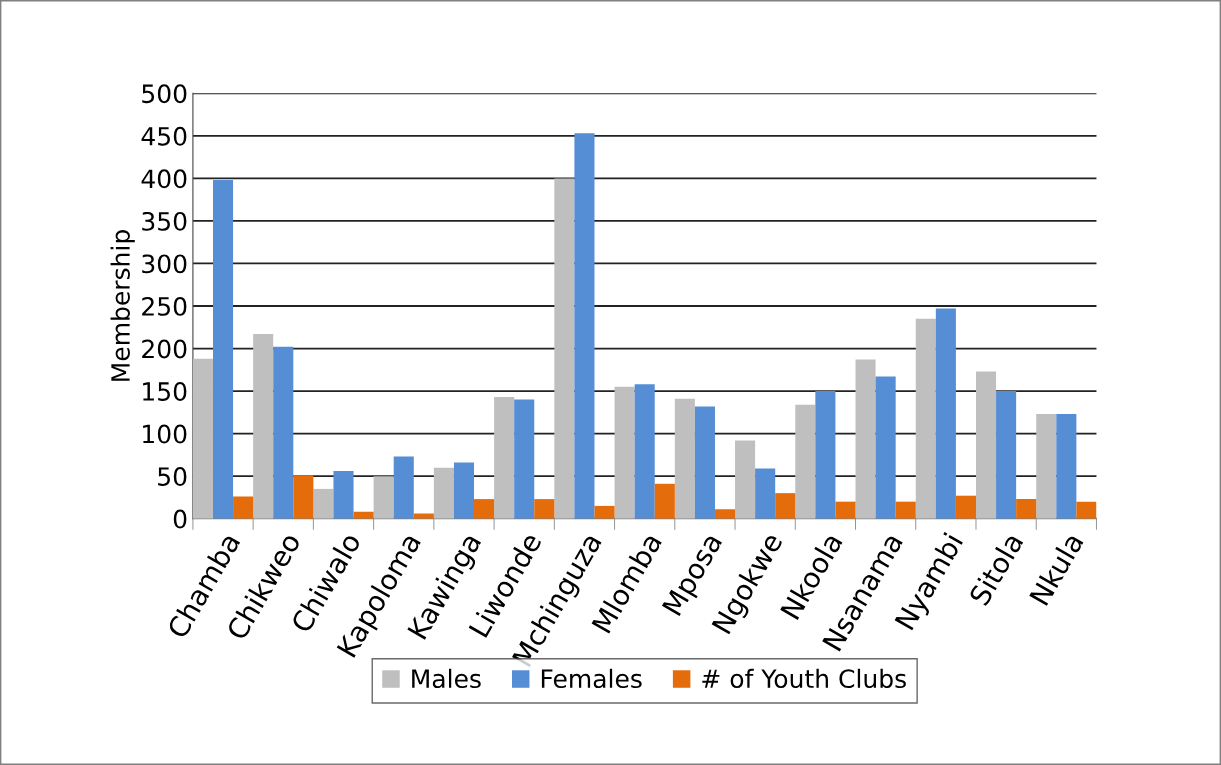  Describe the element at coordinates (164, 306) in the screenshot. I see `y-tick-label: 250` at that location.